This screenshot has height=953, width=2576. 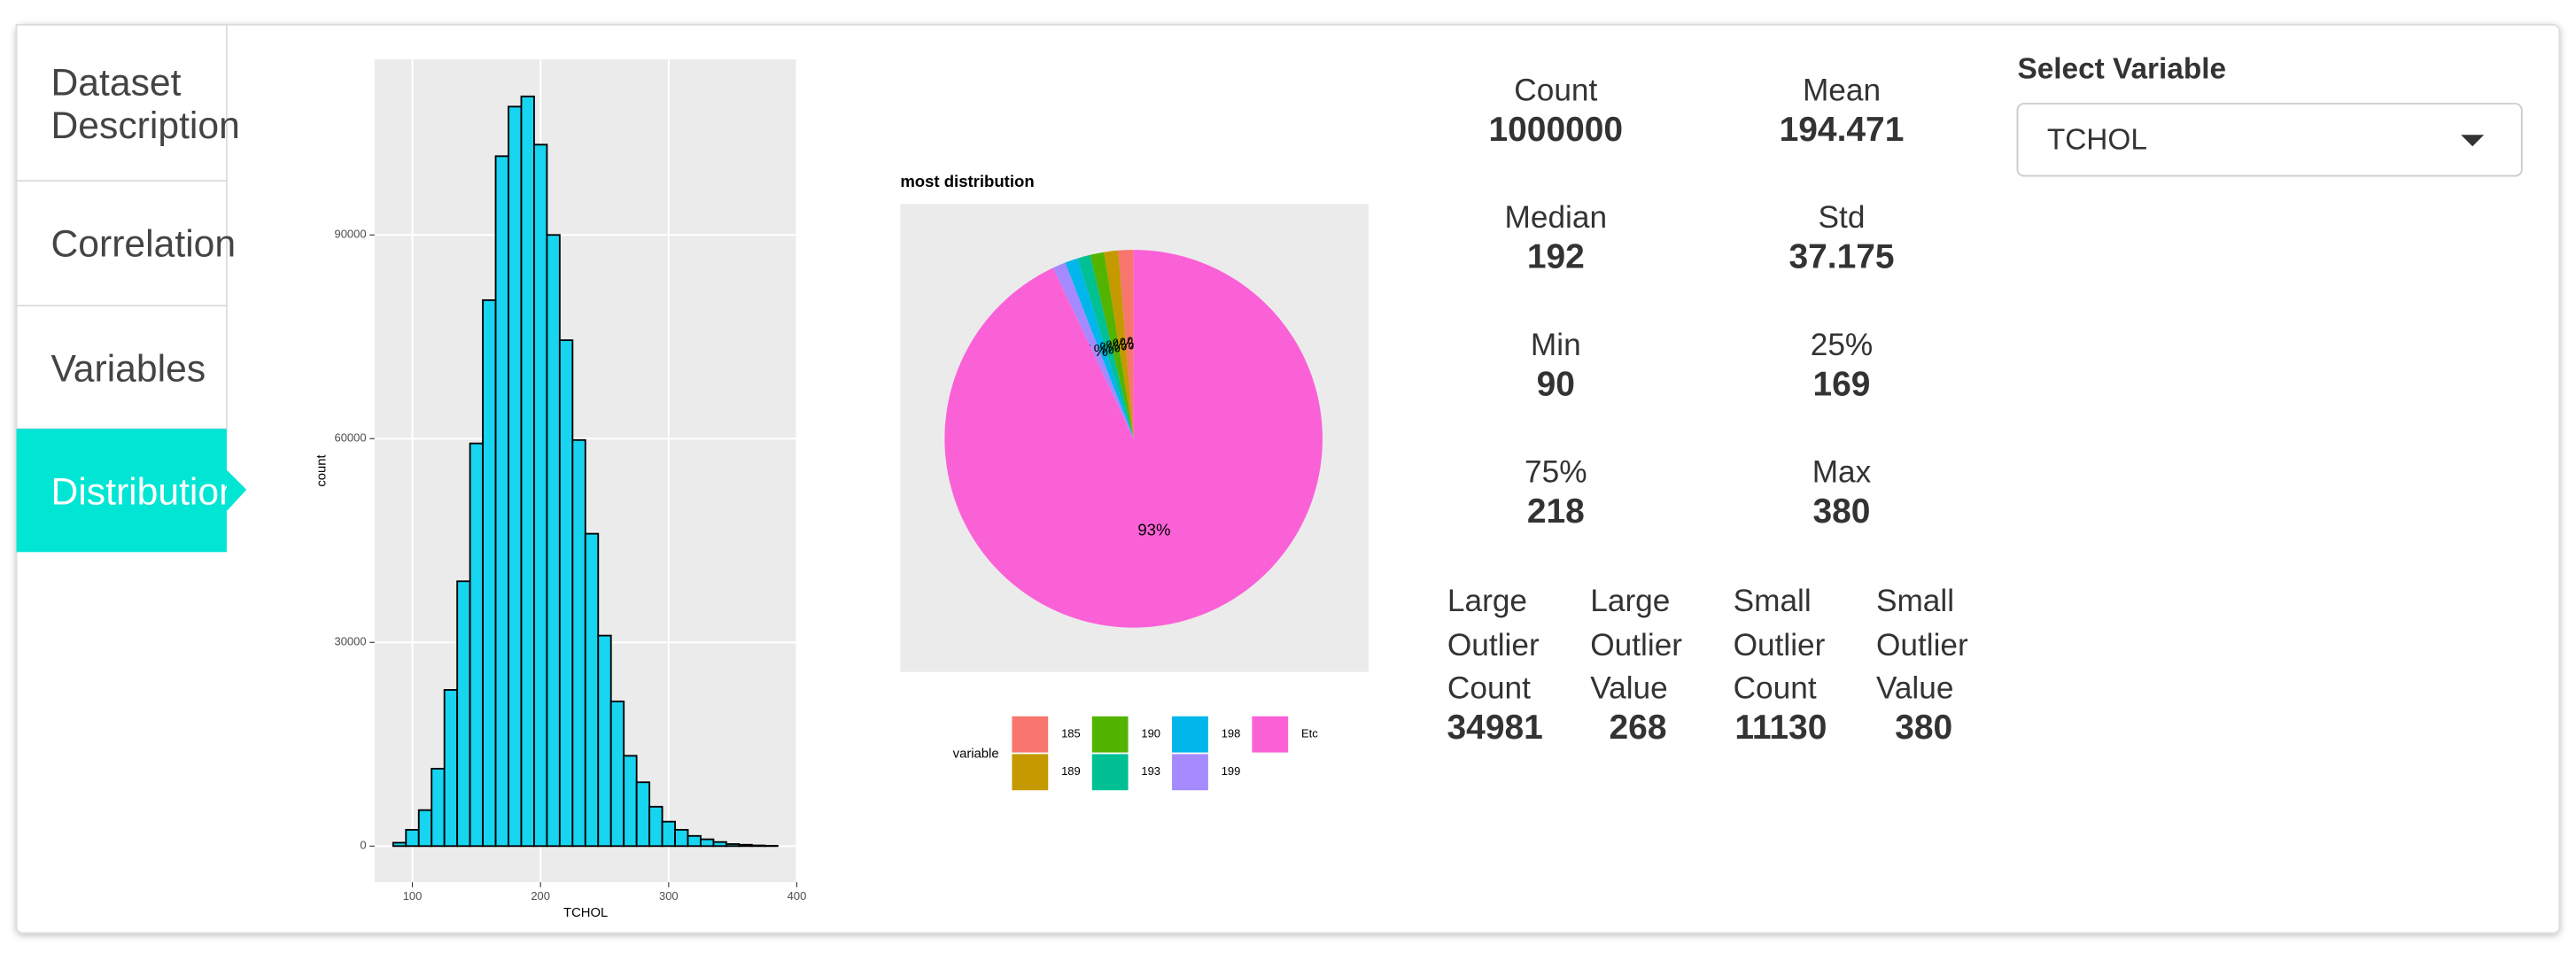 I want to click on stat-value: 169, so click(x=1842, y=384).